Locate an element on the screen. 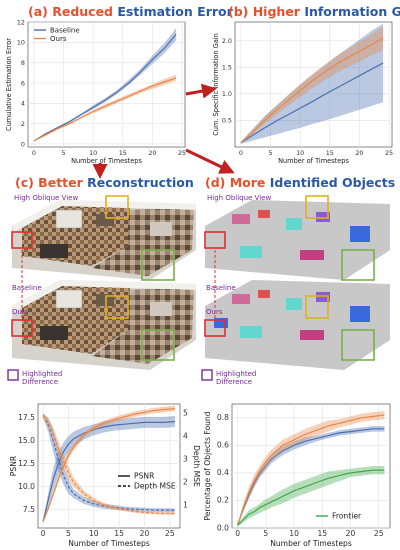 The image size is (400, 550). panel-c-title: (c) Better Reconstruction is located at coordinates (104, 182).